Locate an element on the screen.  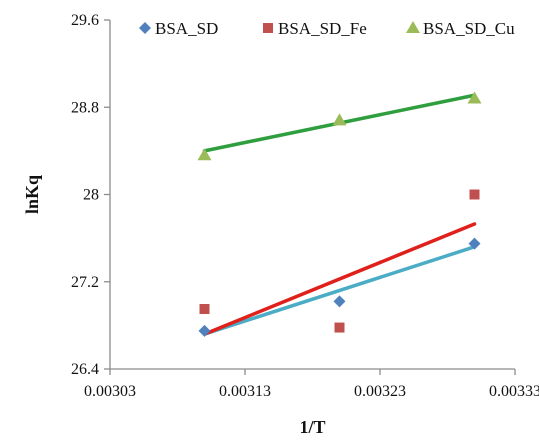
legend-label: BSA_SD is located at coordinates (186, 28).